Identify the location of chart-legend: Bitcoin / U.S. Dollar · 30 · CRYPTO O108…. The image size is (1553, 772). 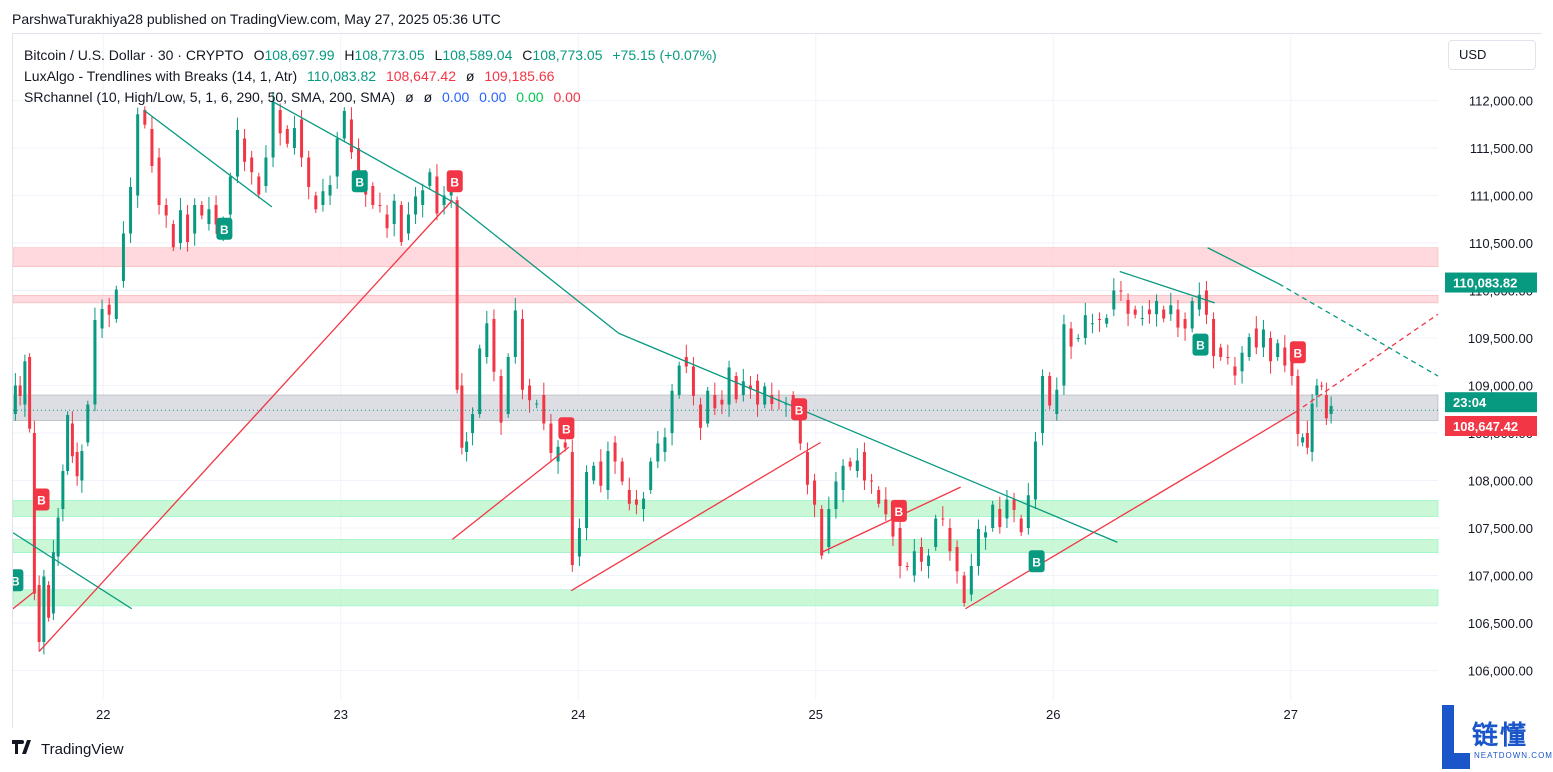
(370, 76).